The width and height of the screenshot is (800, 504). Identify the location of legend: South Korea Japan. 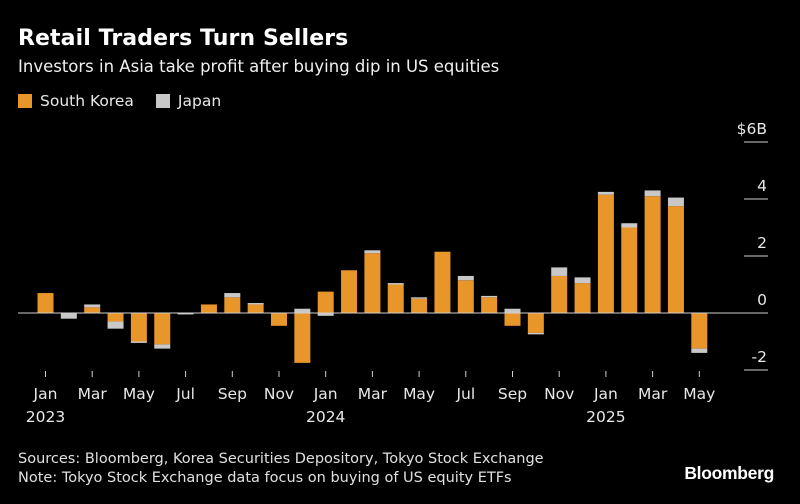
(130, 101).